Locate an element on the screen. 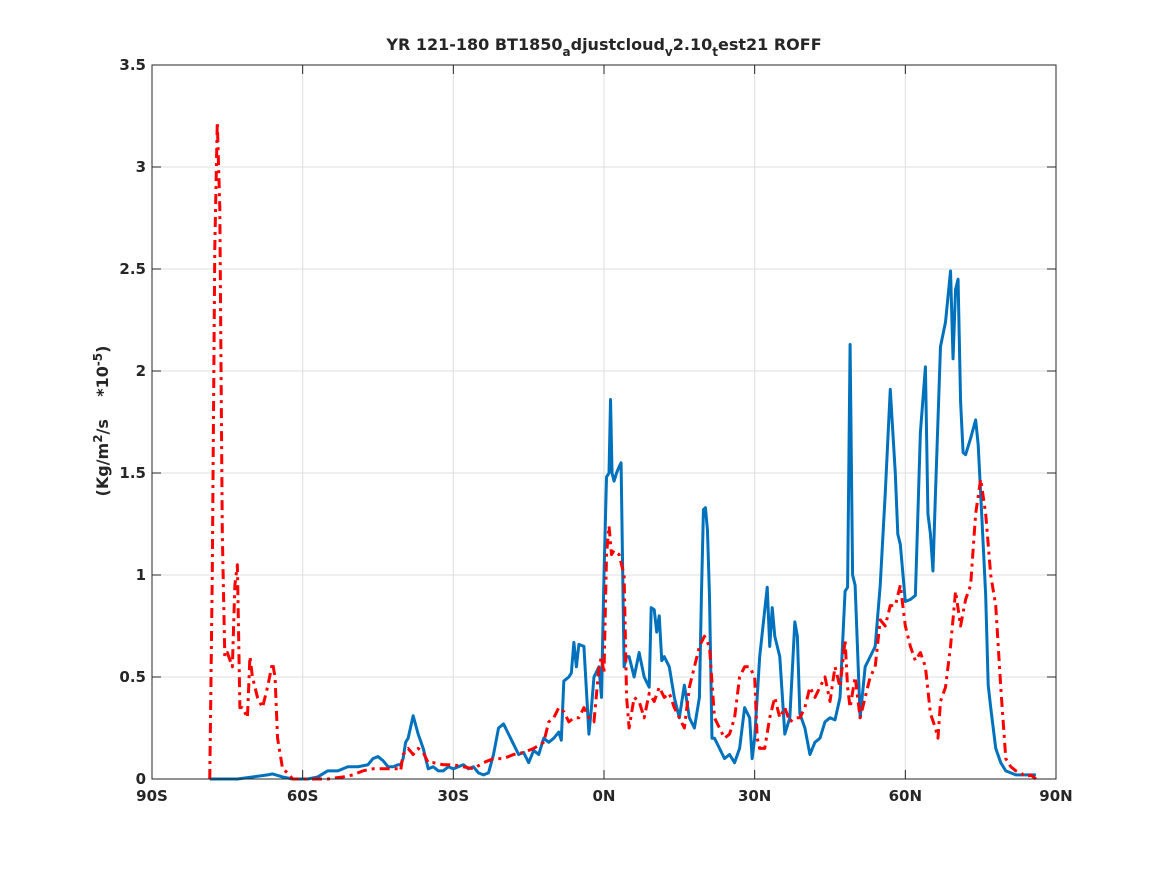 The image size is (1167, 880). y-tick-label: 1.5 is located at coordinates (132, 473).